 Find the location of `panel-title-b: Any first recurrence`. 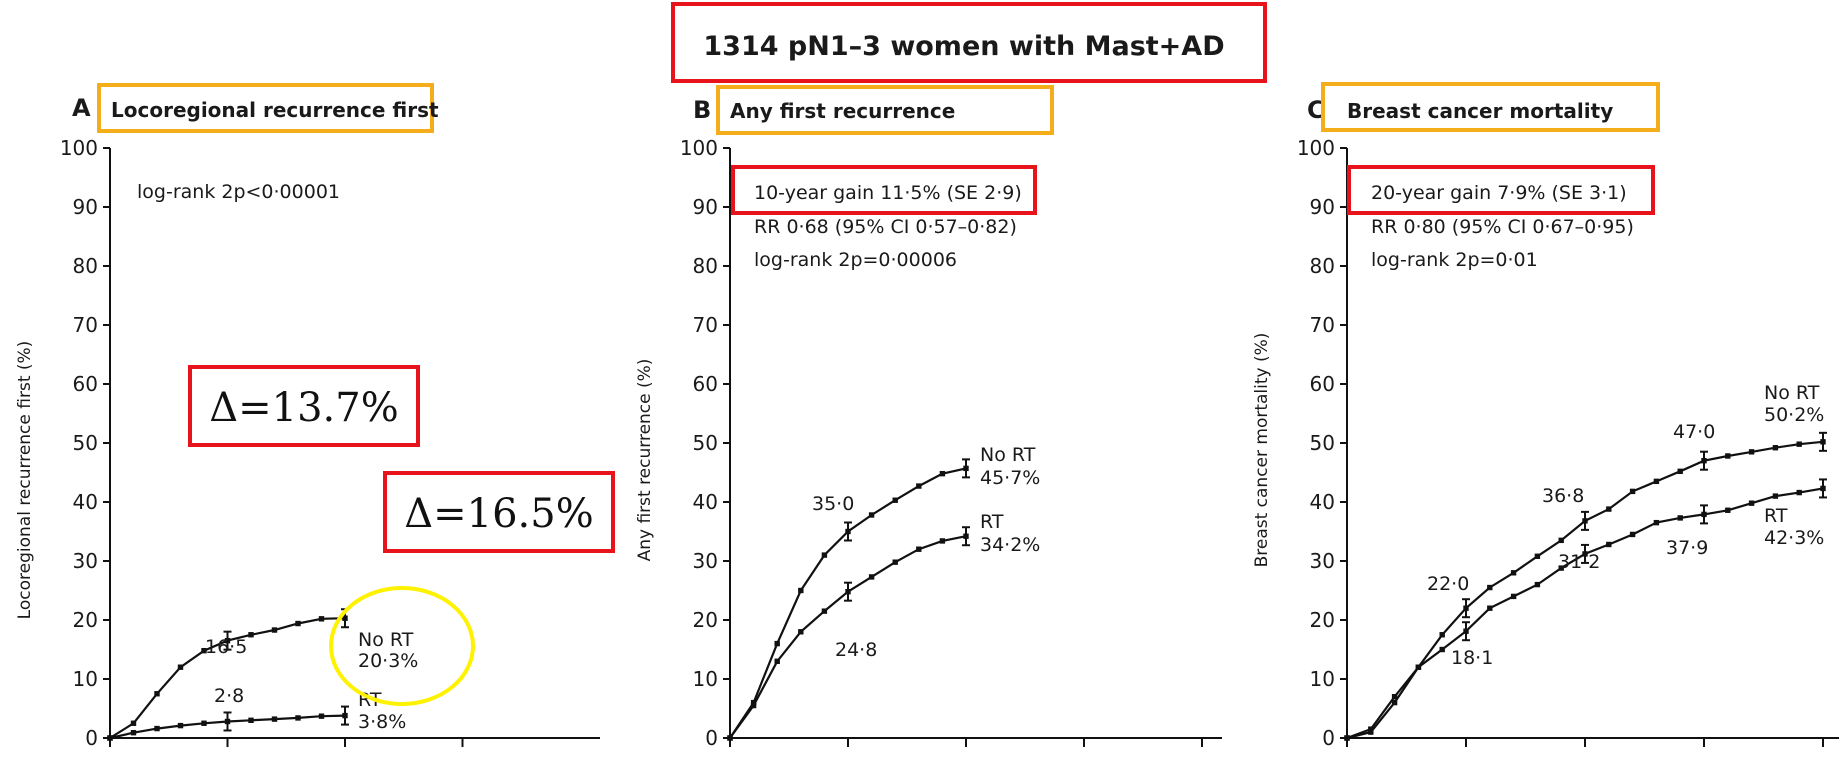

panel-title-b: Any first recurrence is located at coordinates (842, 111).